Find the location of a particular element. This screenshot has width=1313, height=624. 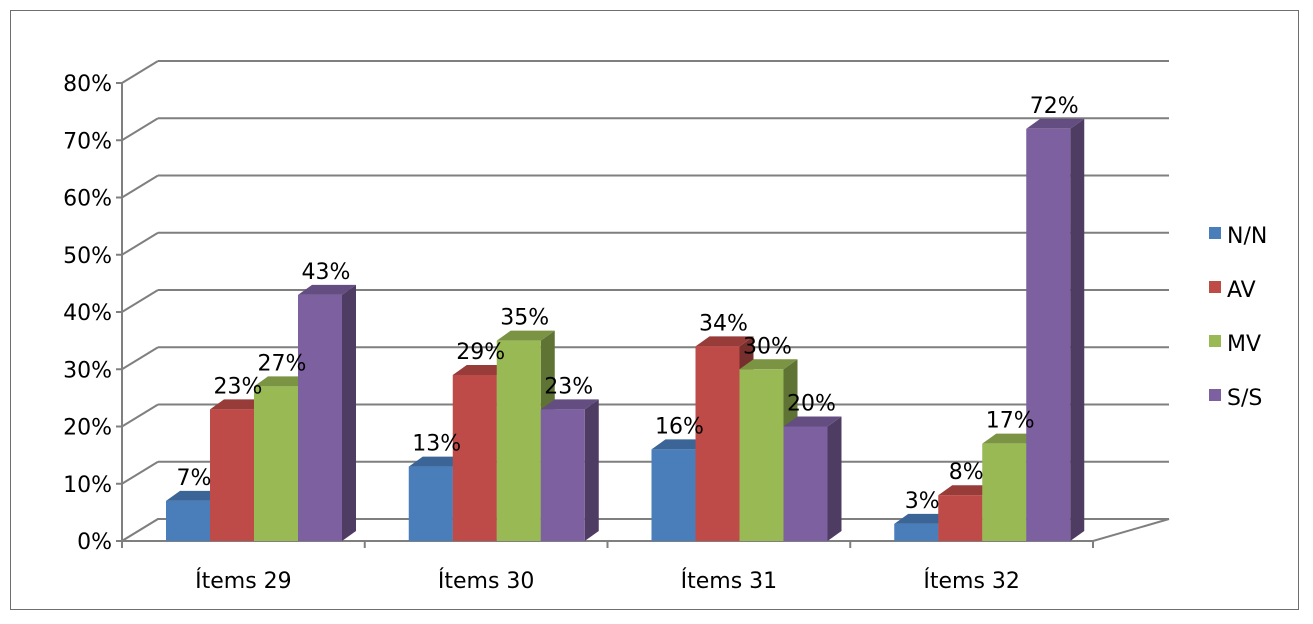

legend-label: MV is located at coordinates (1244, 344).